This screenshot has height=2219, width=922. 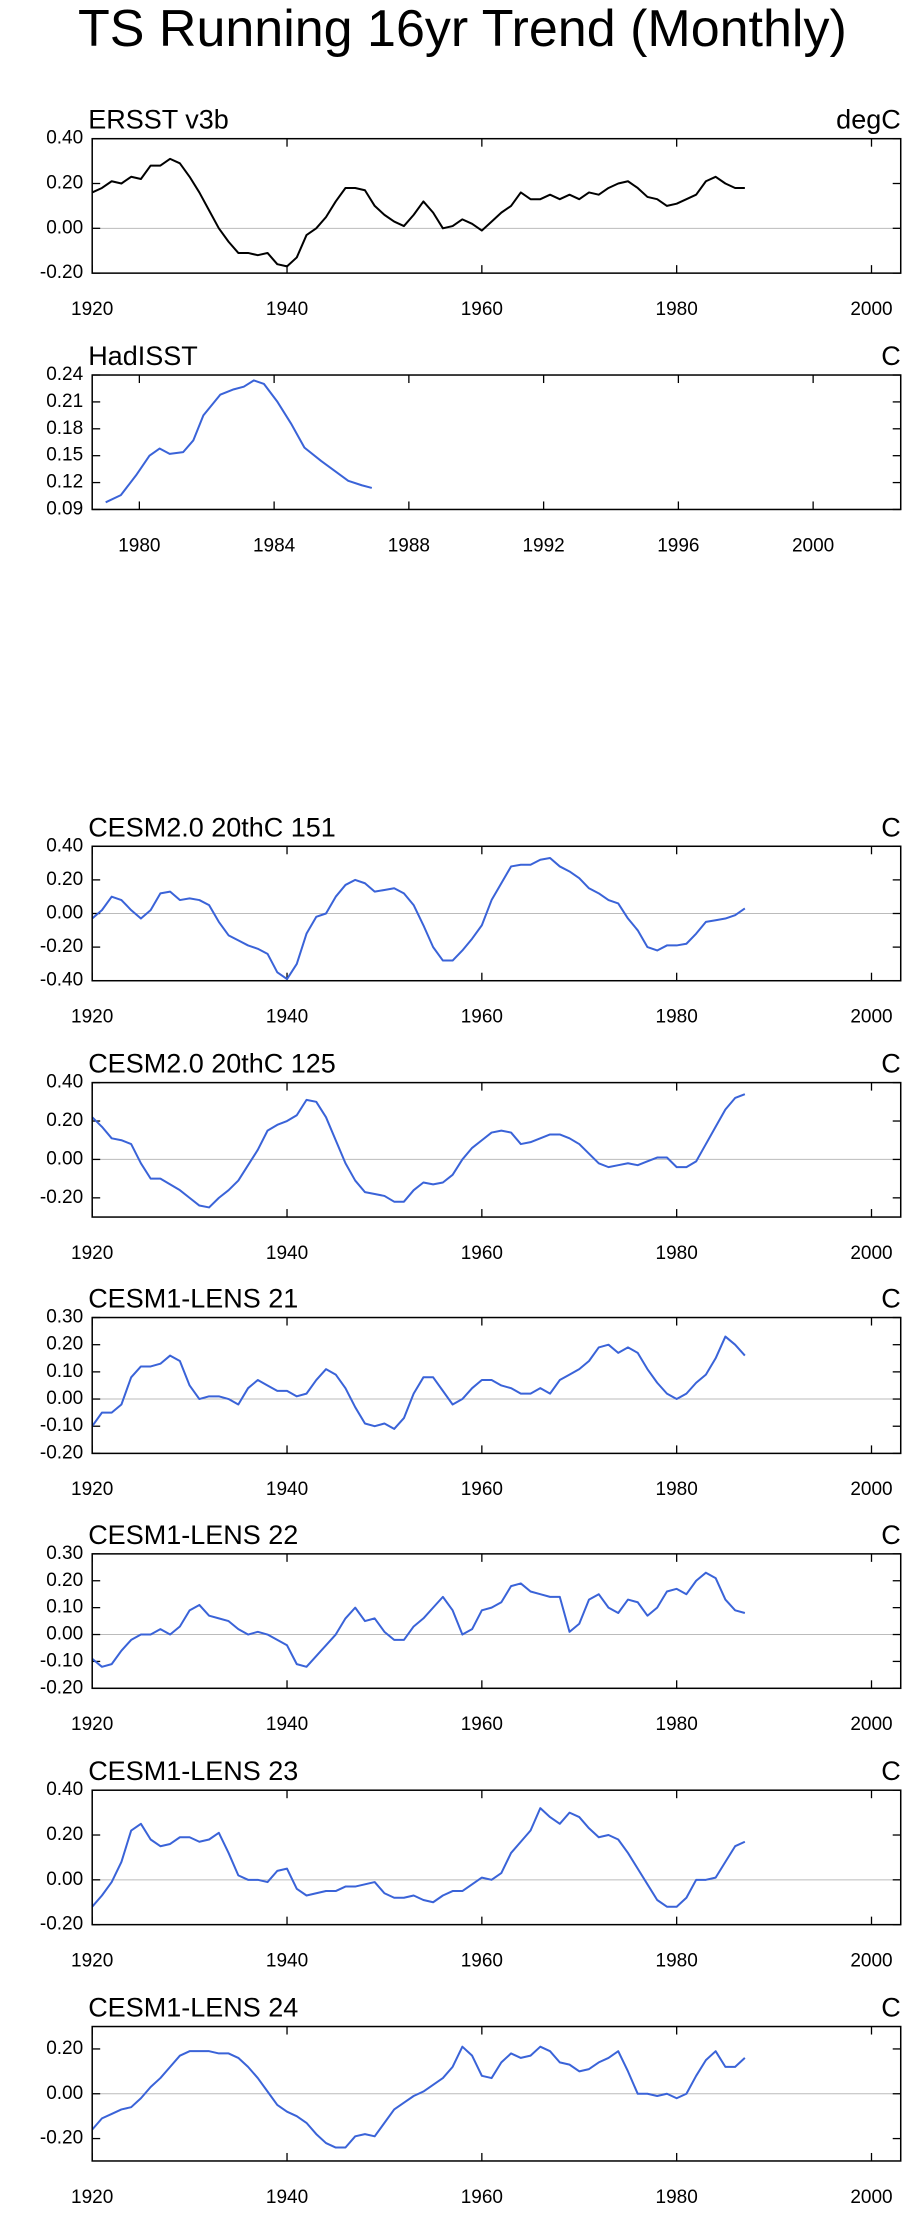 I want to click on y-tick-label: -0.40, so click(x=61, y=980).